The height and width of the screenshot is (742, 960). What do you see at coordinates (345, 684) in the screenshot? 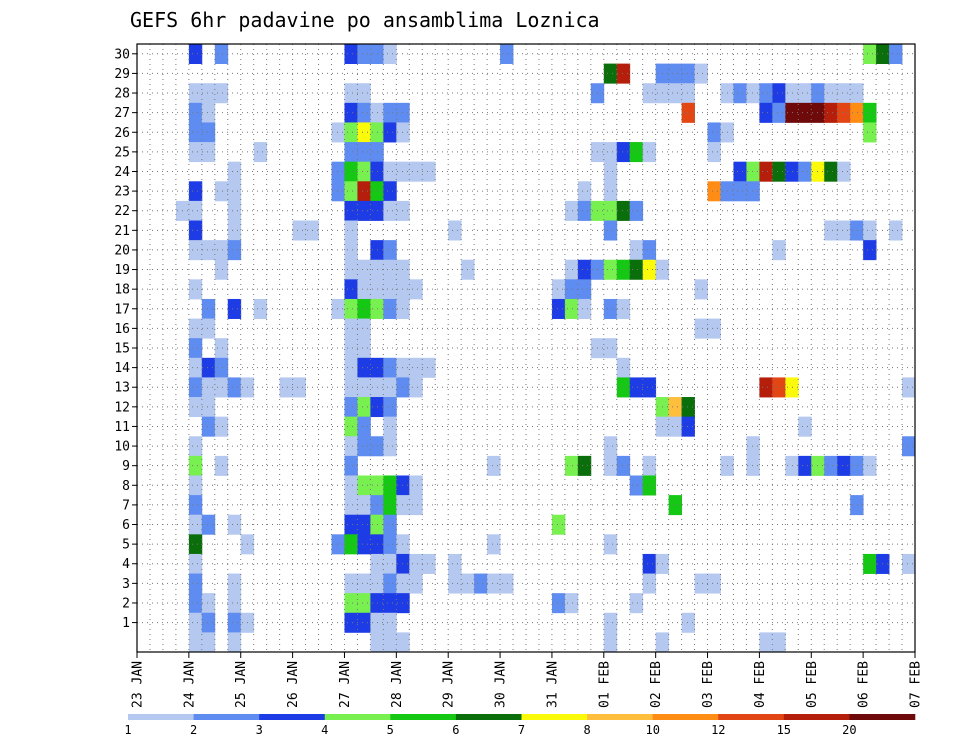
I see `x-tick-label: 27 JAN` at bounding box center [345, 684].